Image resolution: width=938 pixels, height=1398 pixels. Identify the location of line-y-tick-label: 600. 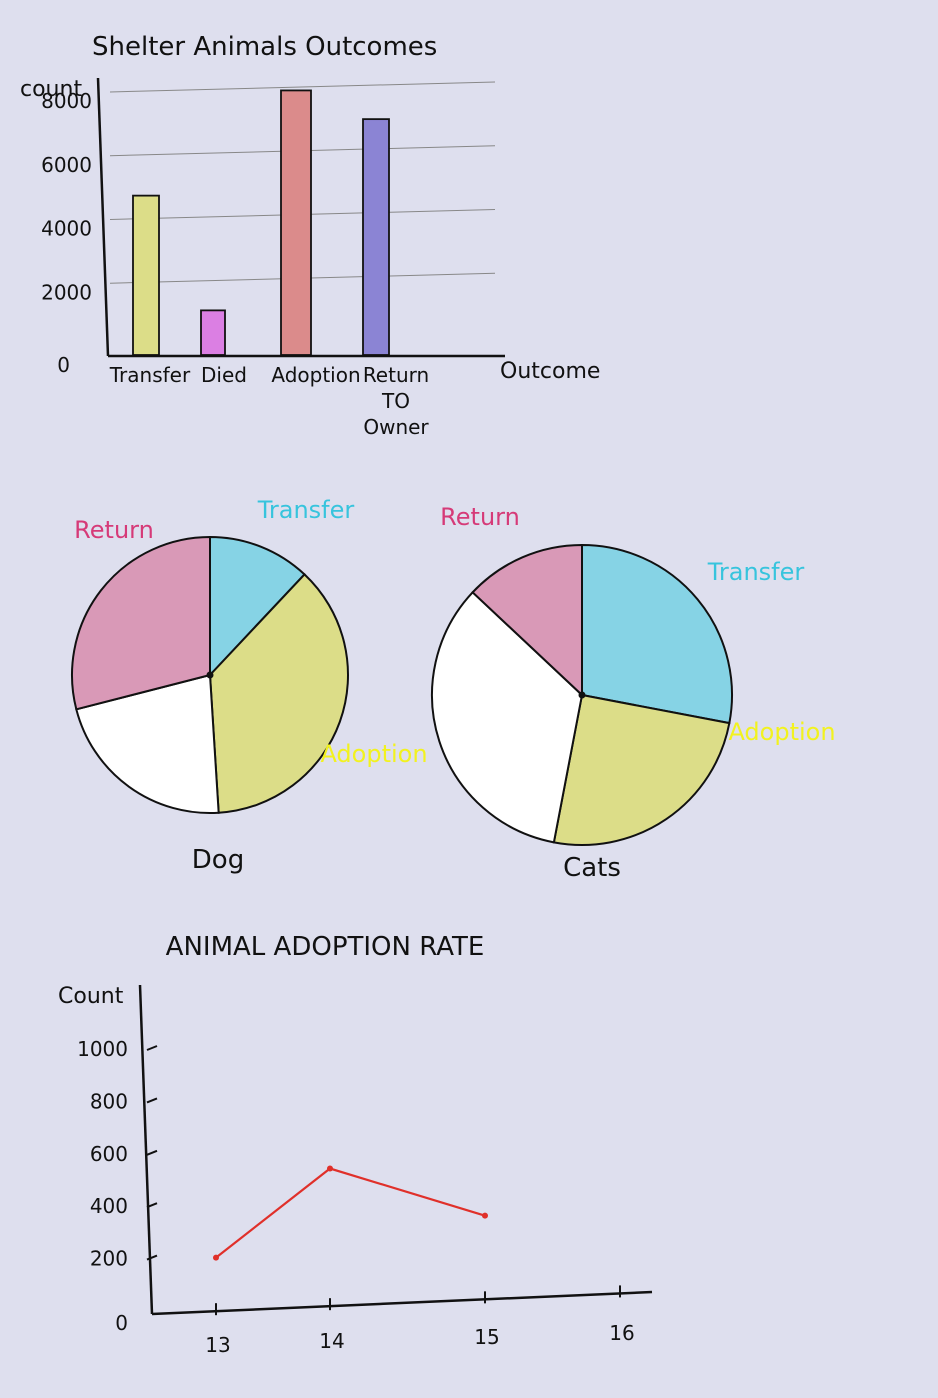
(109, 1154).